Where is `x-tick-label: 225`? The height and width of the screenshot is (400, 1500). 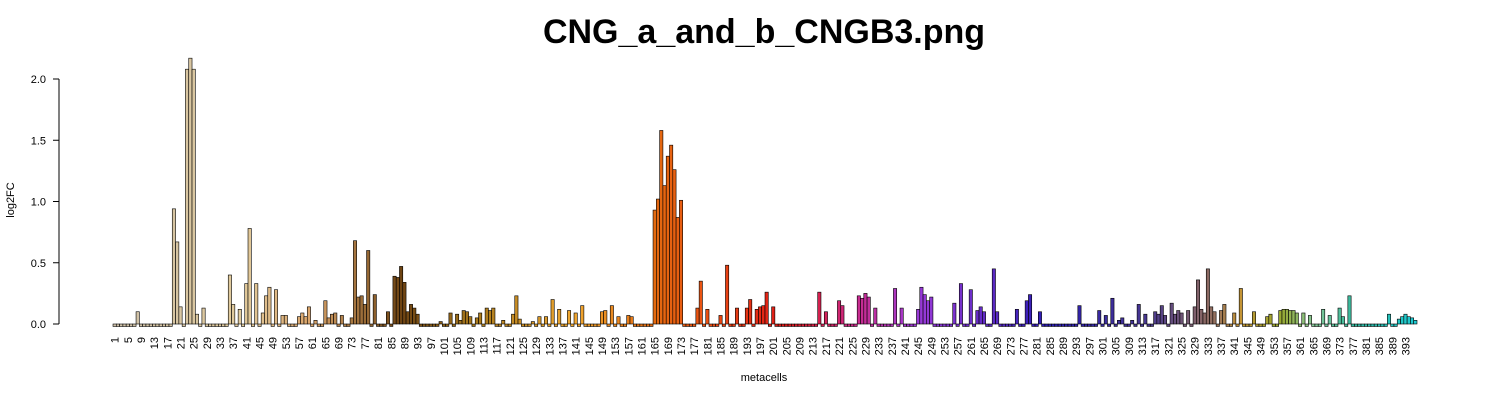 x-tick-label: 225 is located at coordinates (853, 346).